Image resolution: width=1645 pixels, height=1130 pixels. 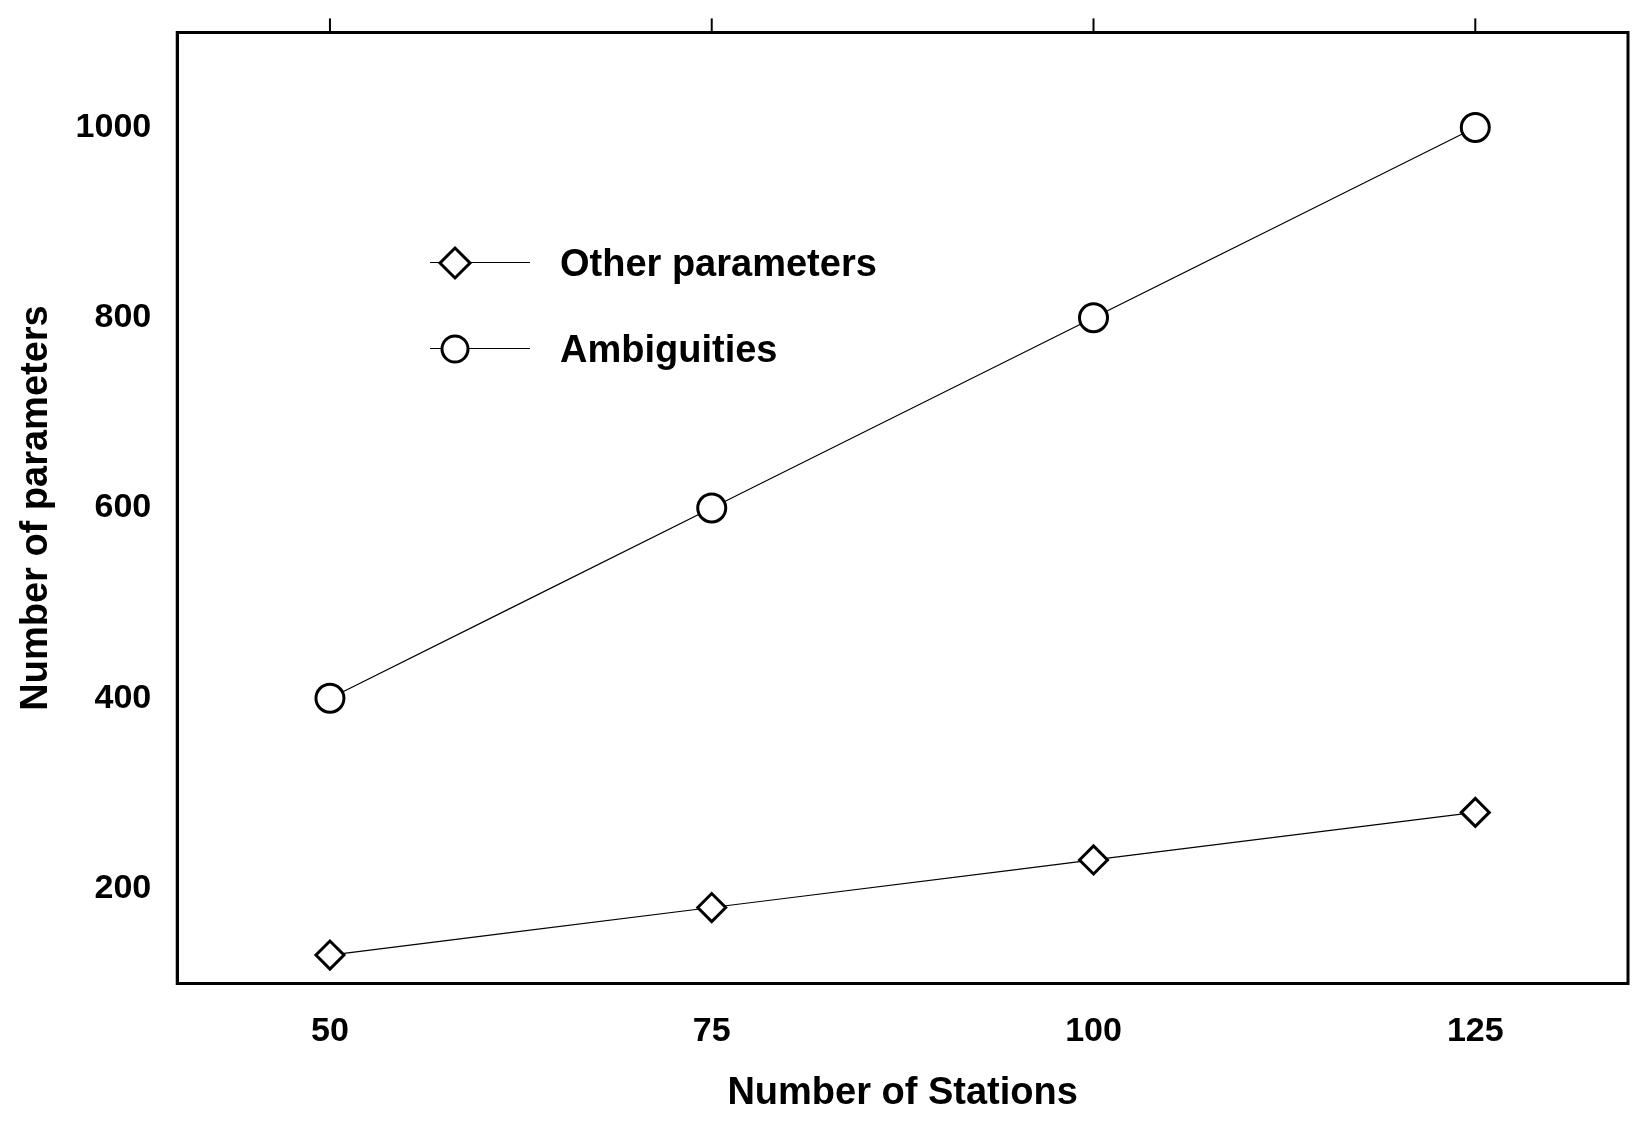 What do you see at coordinates (123, 885) in the screenshot?
I see `y-tick-label: 200` at bounding box center [123, 885].